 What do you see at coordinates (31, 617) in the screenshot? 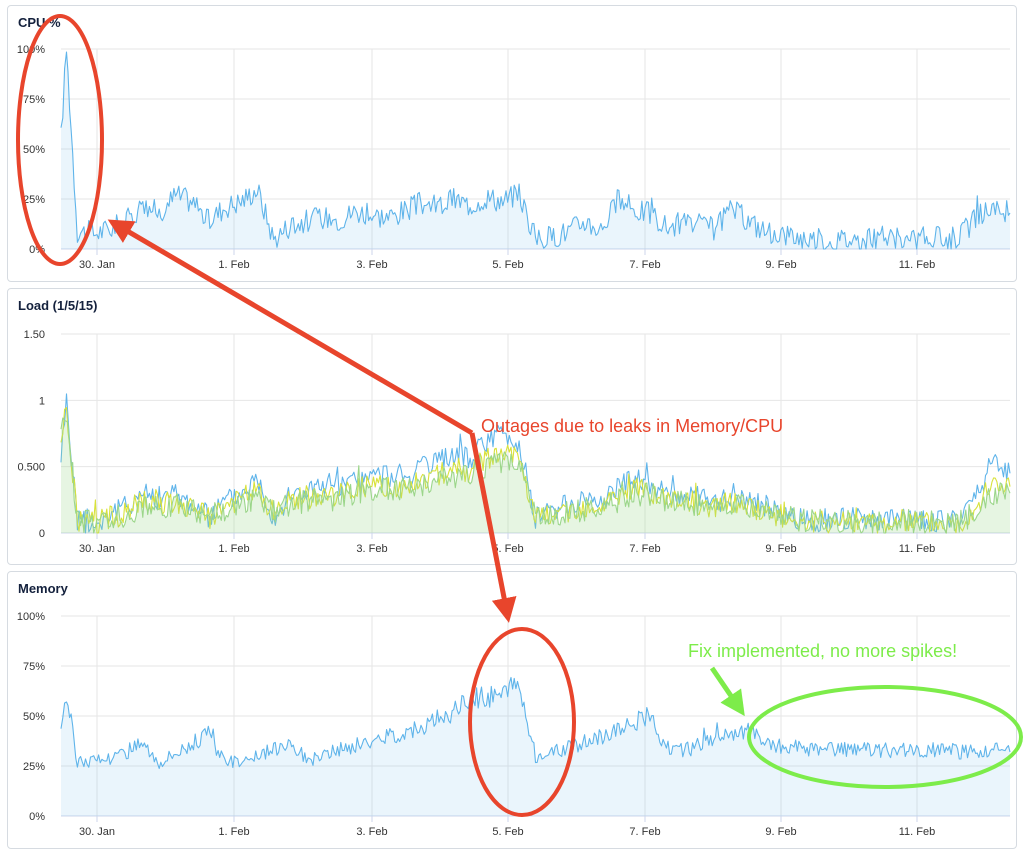
I see `y-tick-label: 100%` at bounding box center [31, 617].